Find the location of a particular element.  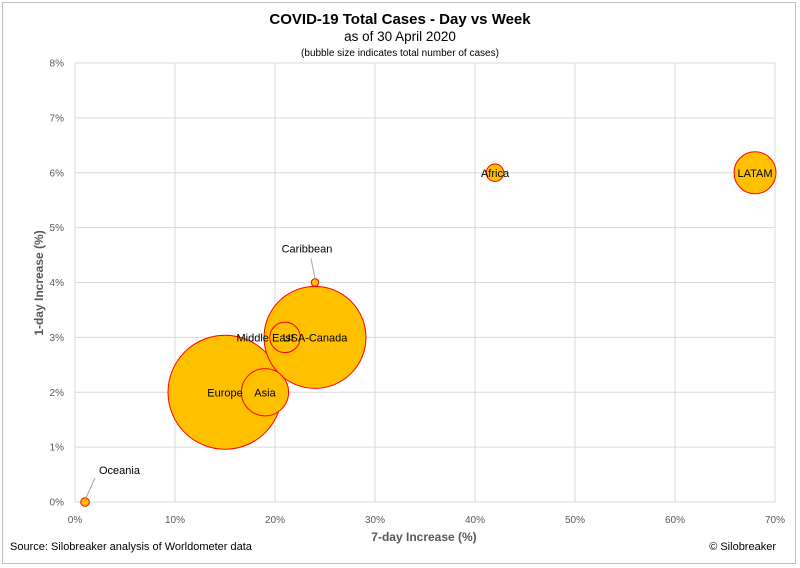

y-tick-labels: 0% 1% 2% 3% 4% 5% 6% 7% 8% is located at coordinates (57, 284).